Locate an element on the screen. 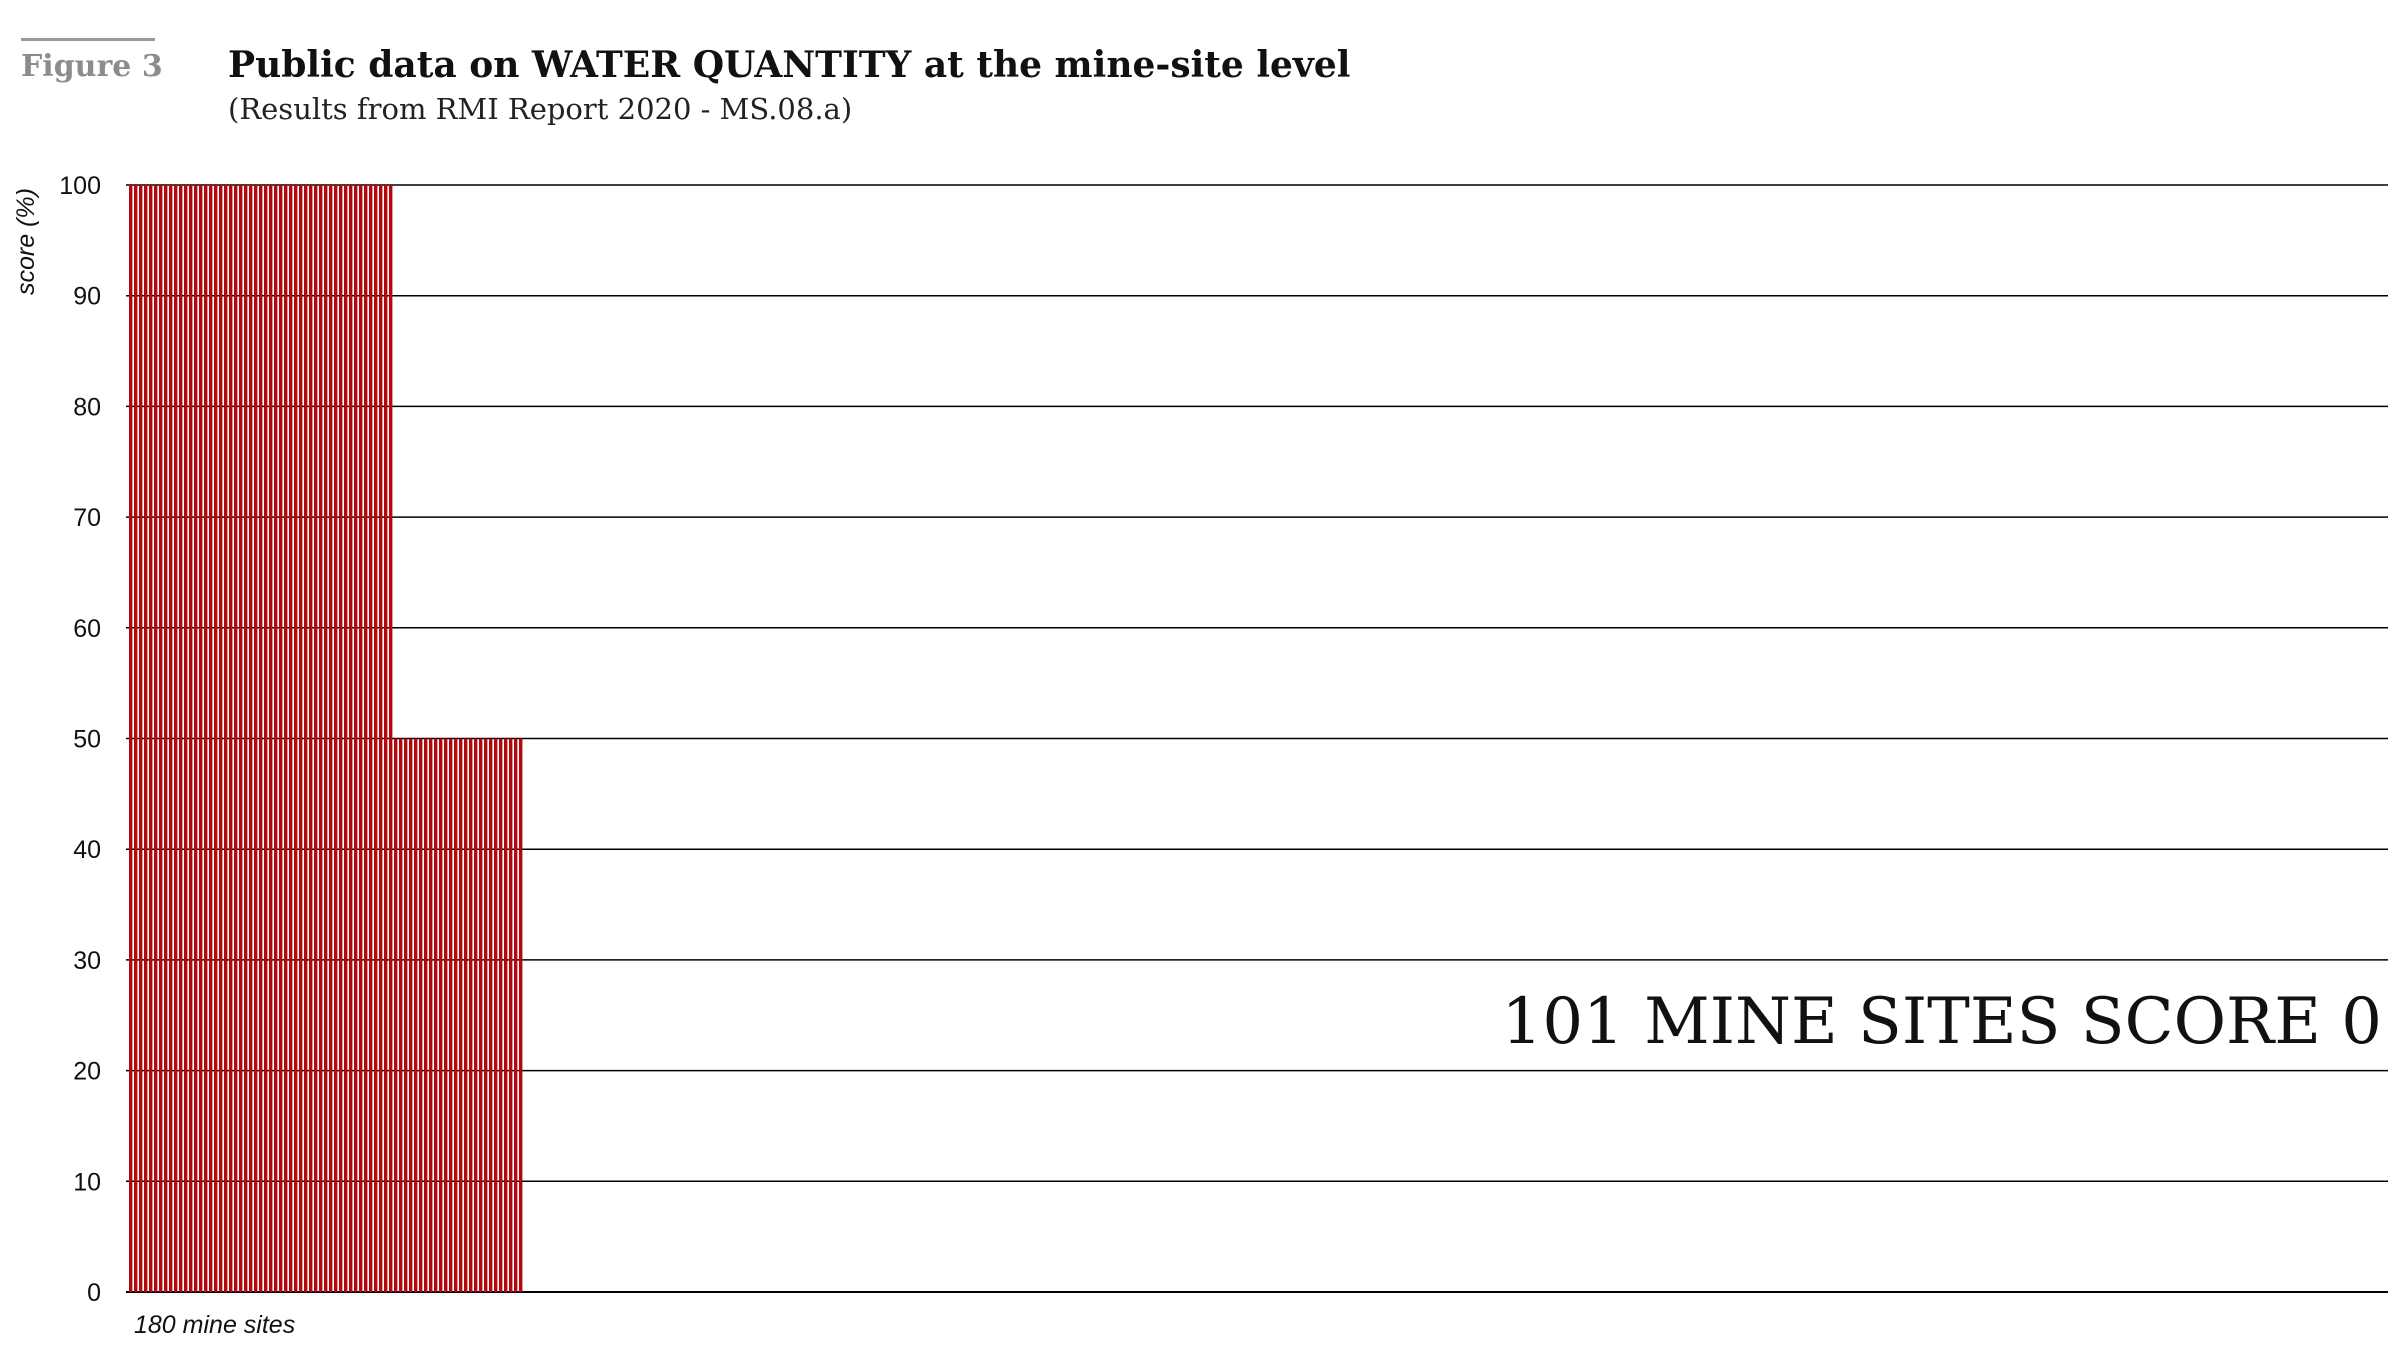 Image resolution: width=2401 pixels, height=1364 pixels. y-tick-label: 10 is located at coordinates (87, 1182).